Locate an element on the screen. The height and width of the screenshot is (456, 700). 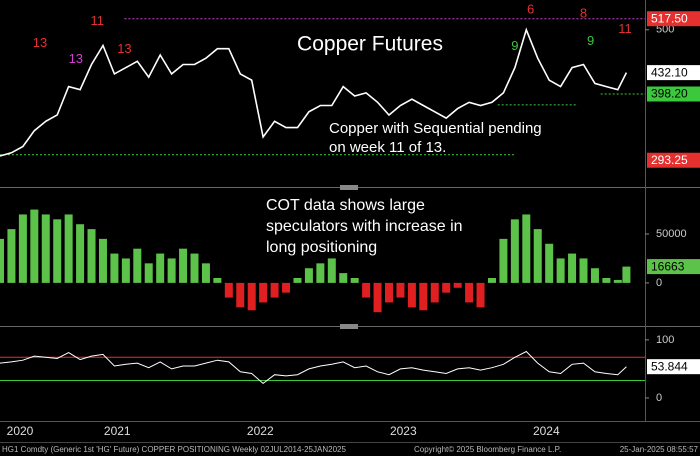
footer-text: Copyright© 2025 Bloomberg Finance L.P. is located at coordinates (487, 449).